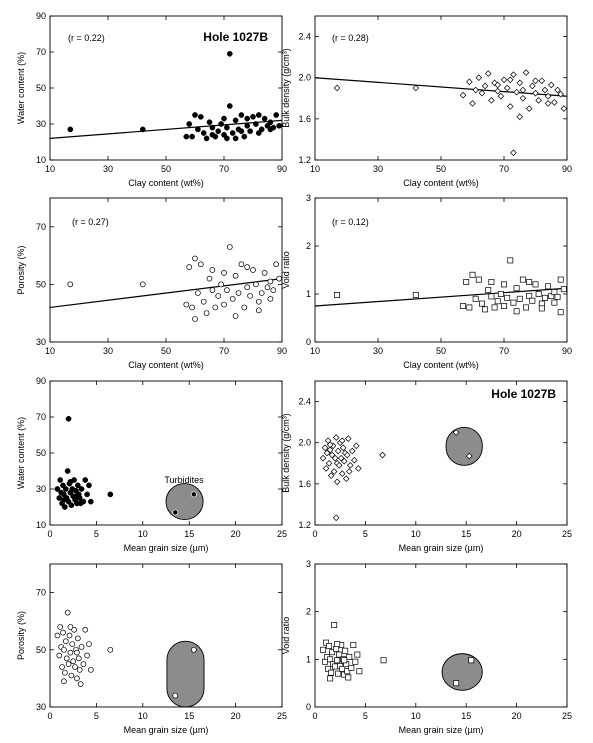 The height and width of the screenshot is (743, 593). What do you see at coordinates (315, 169) in the screenshot?
I see `x-tick-label: 10` at bounding box center [315, 169].